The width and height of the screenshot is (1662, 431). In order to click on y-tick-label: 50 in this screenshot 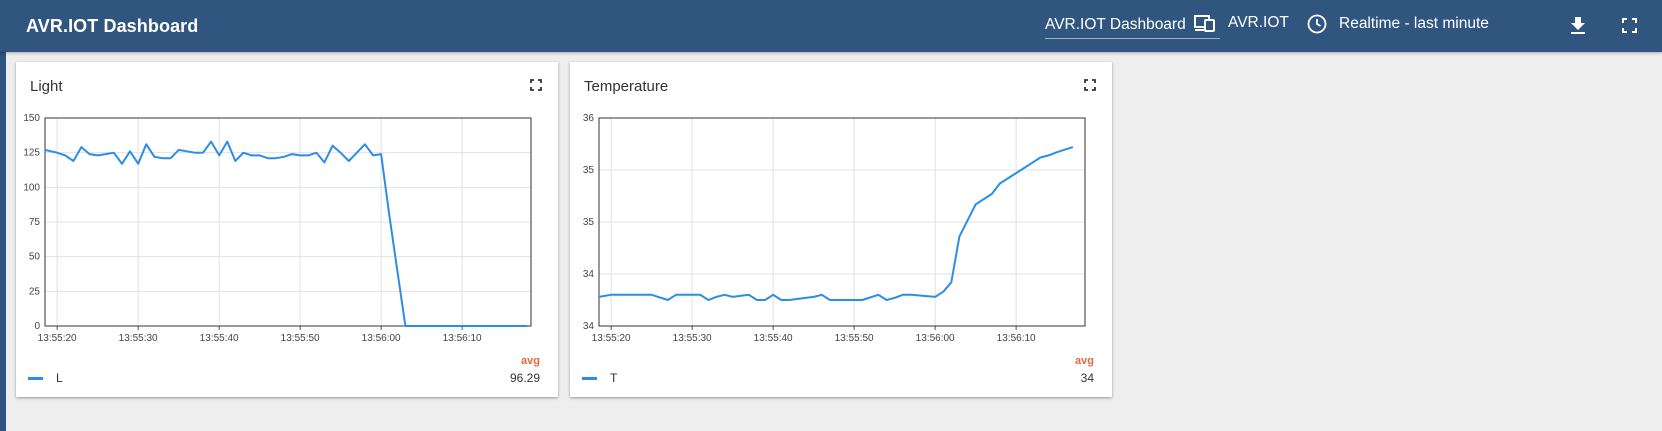, I will do `click(35, 257)`.